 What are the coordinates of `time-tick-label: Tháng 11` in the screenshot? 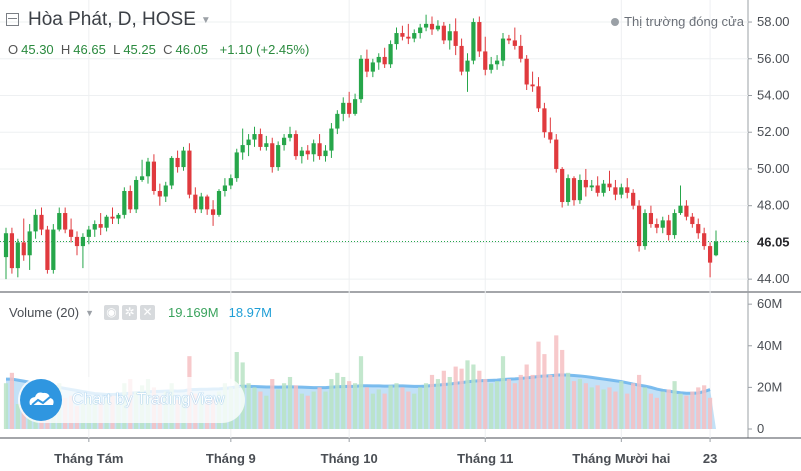 It's located at (485, 458).